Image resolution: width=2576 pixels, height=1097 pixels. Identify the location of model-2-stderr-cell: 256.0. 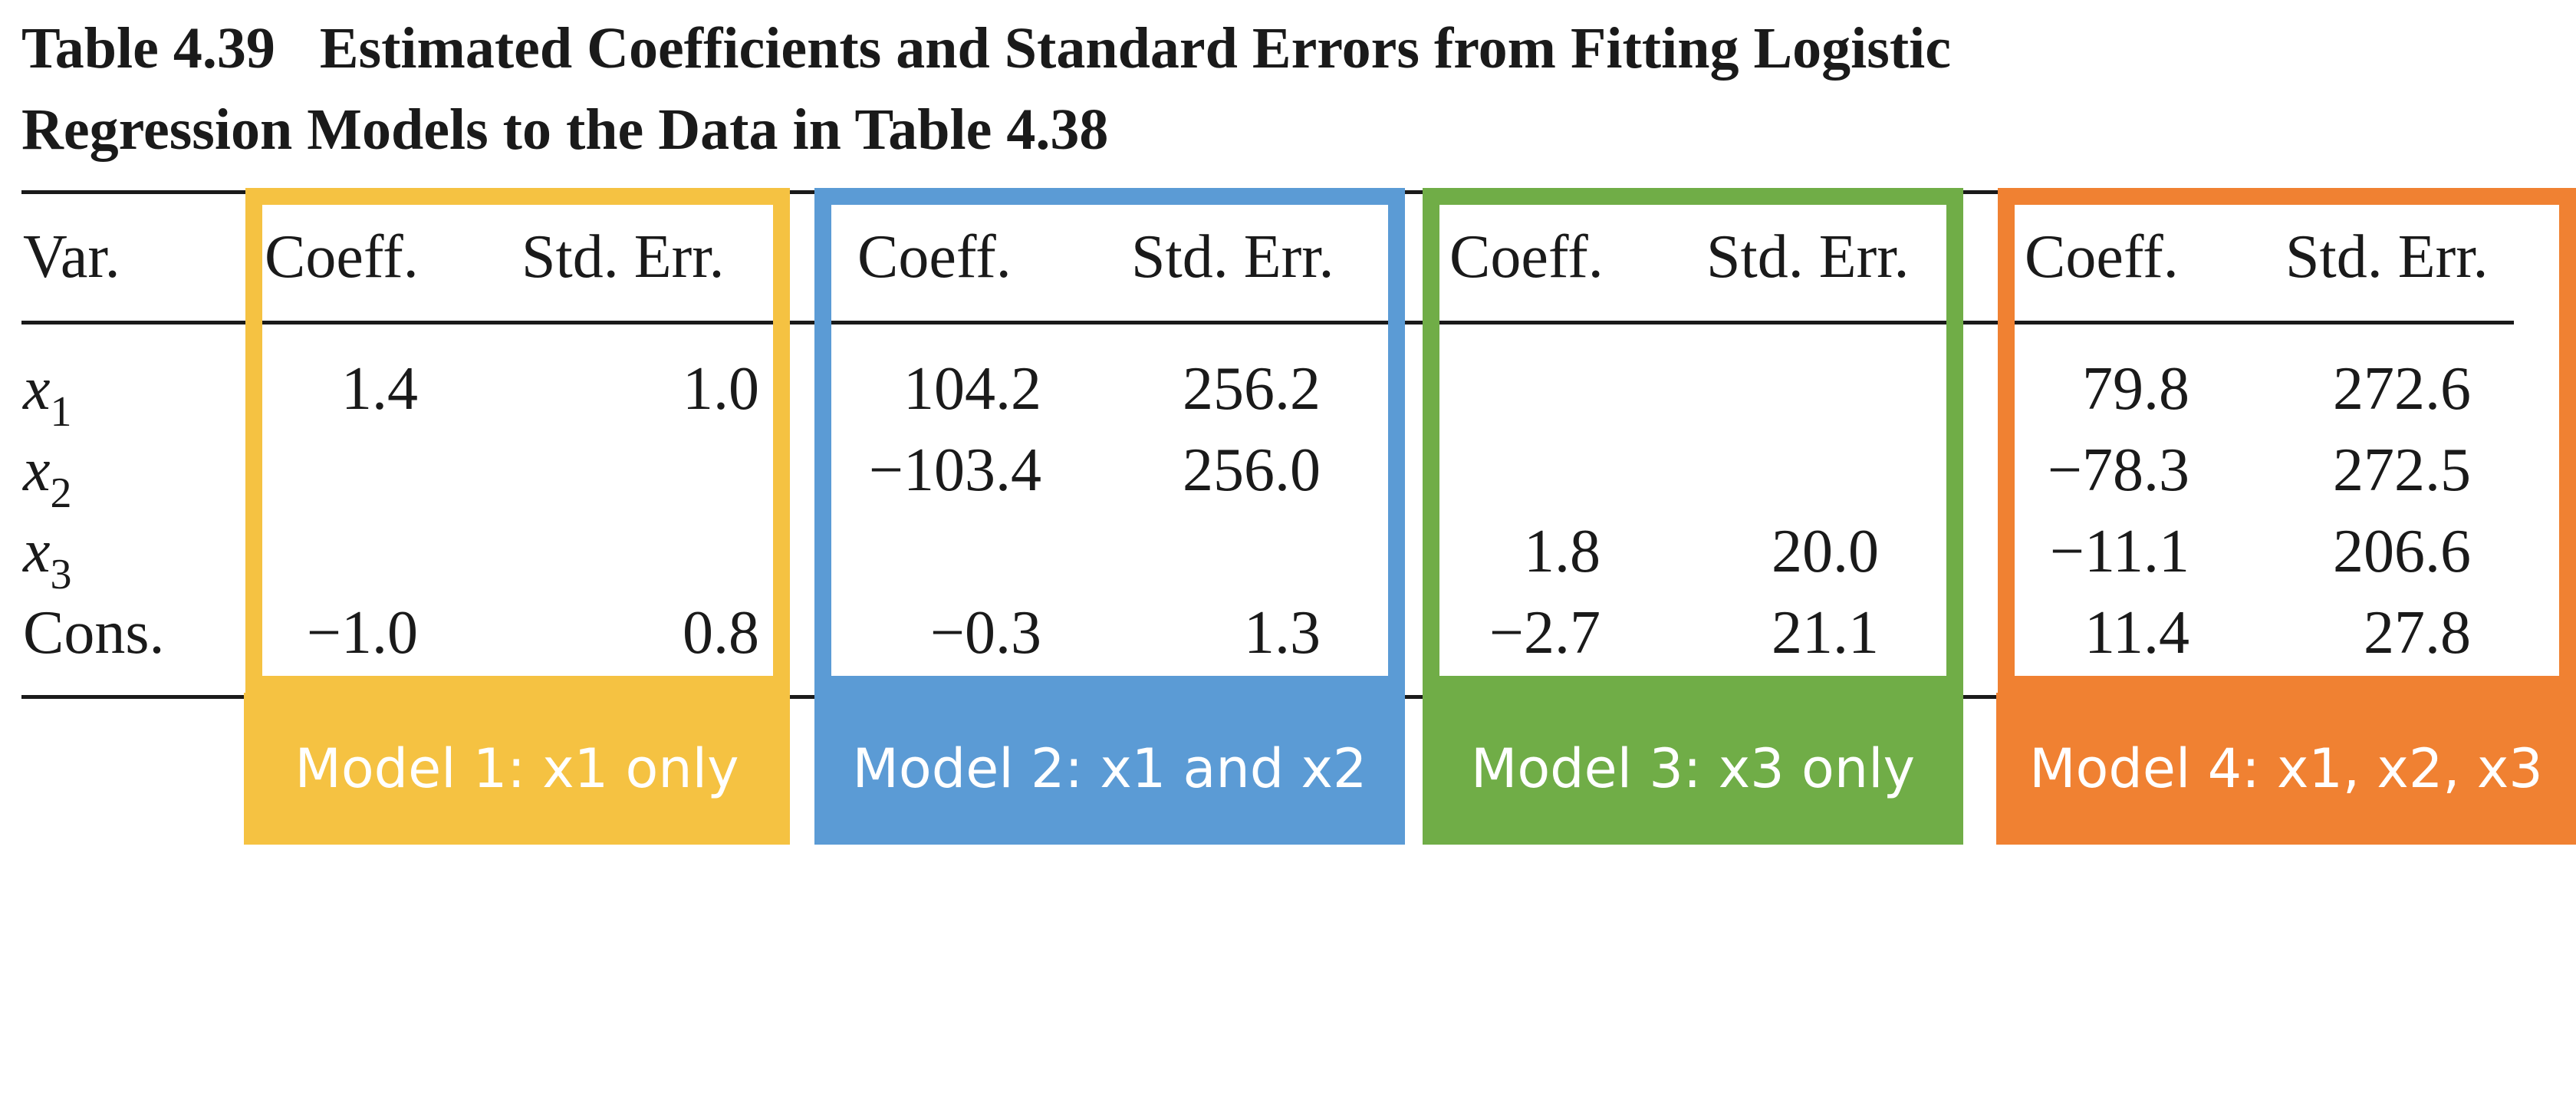
(1252, 470).